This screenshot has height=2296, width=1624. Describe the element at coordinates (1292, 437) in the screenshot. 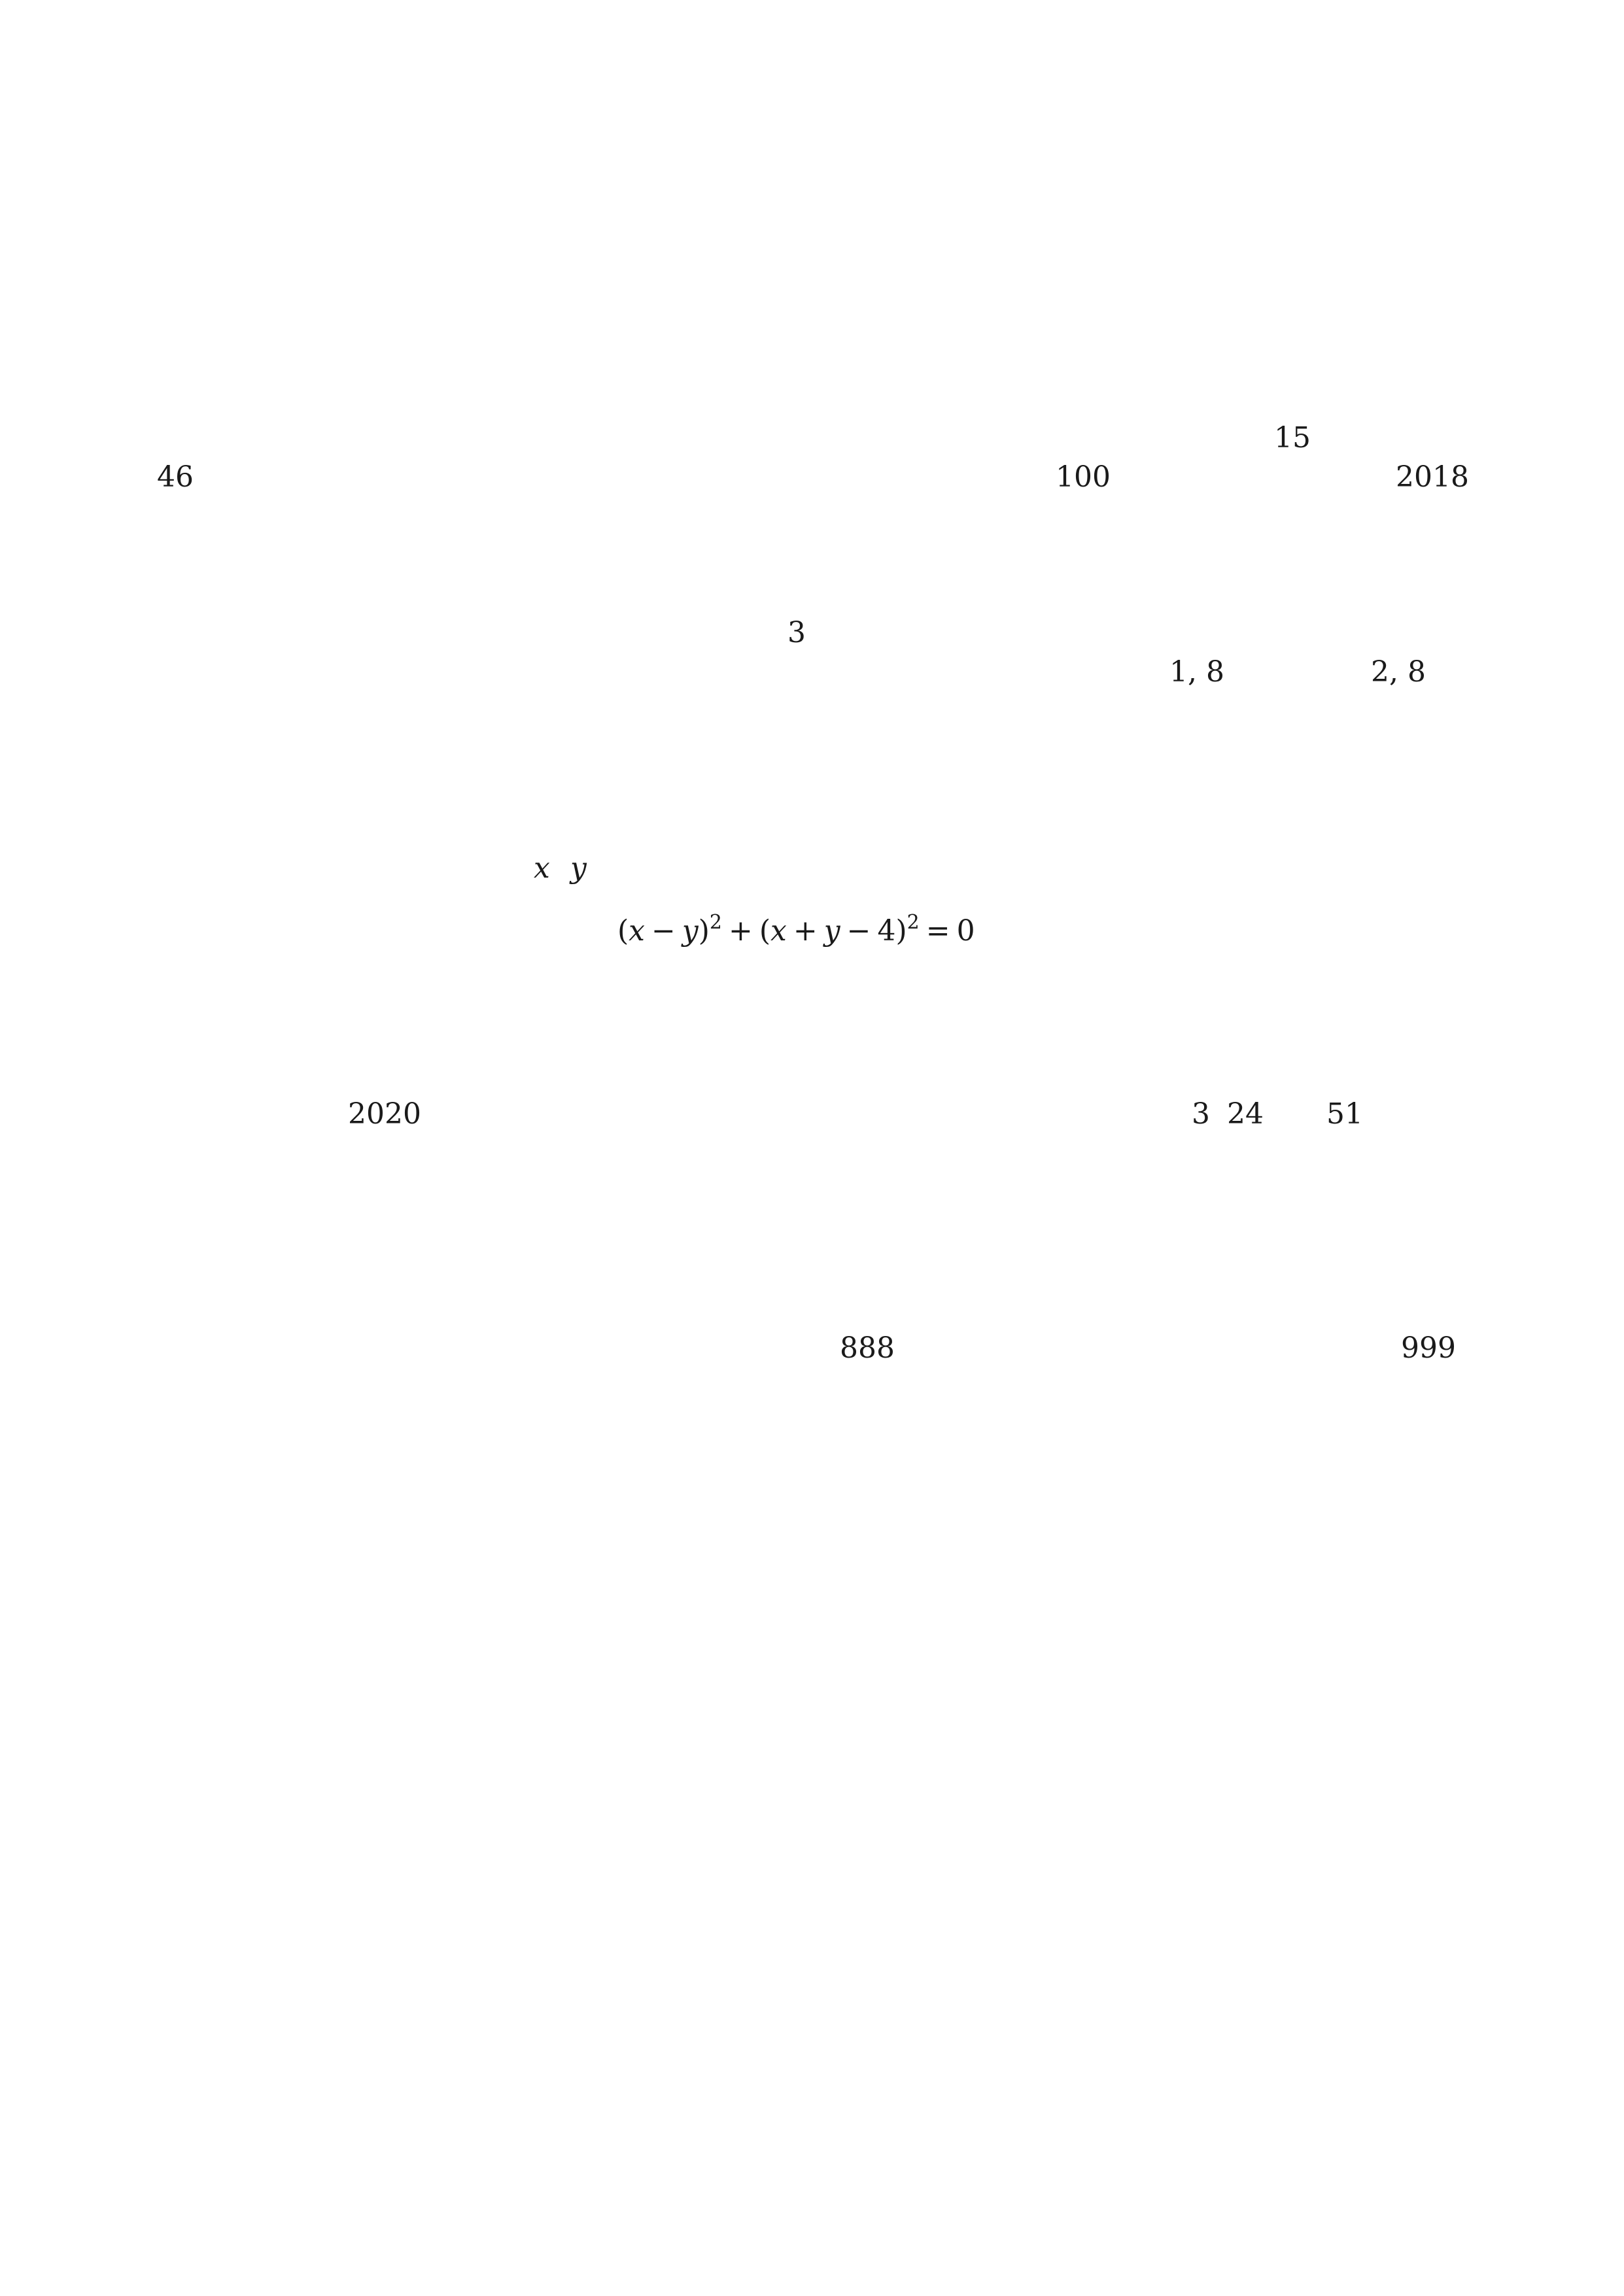

I see `number-15: 15` at that location.